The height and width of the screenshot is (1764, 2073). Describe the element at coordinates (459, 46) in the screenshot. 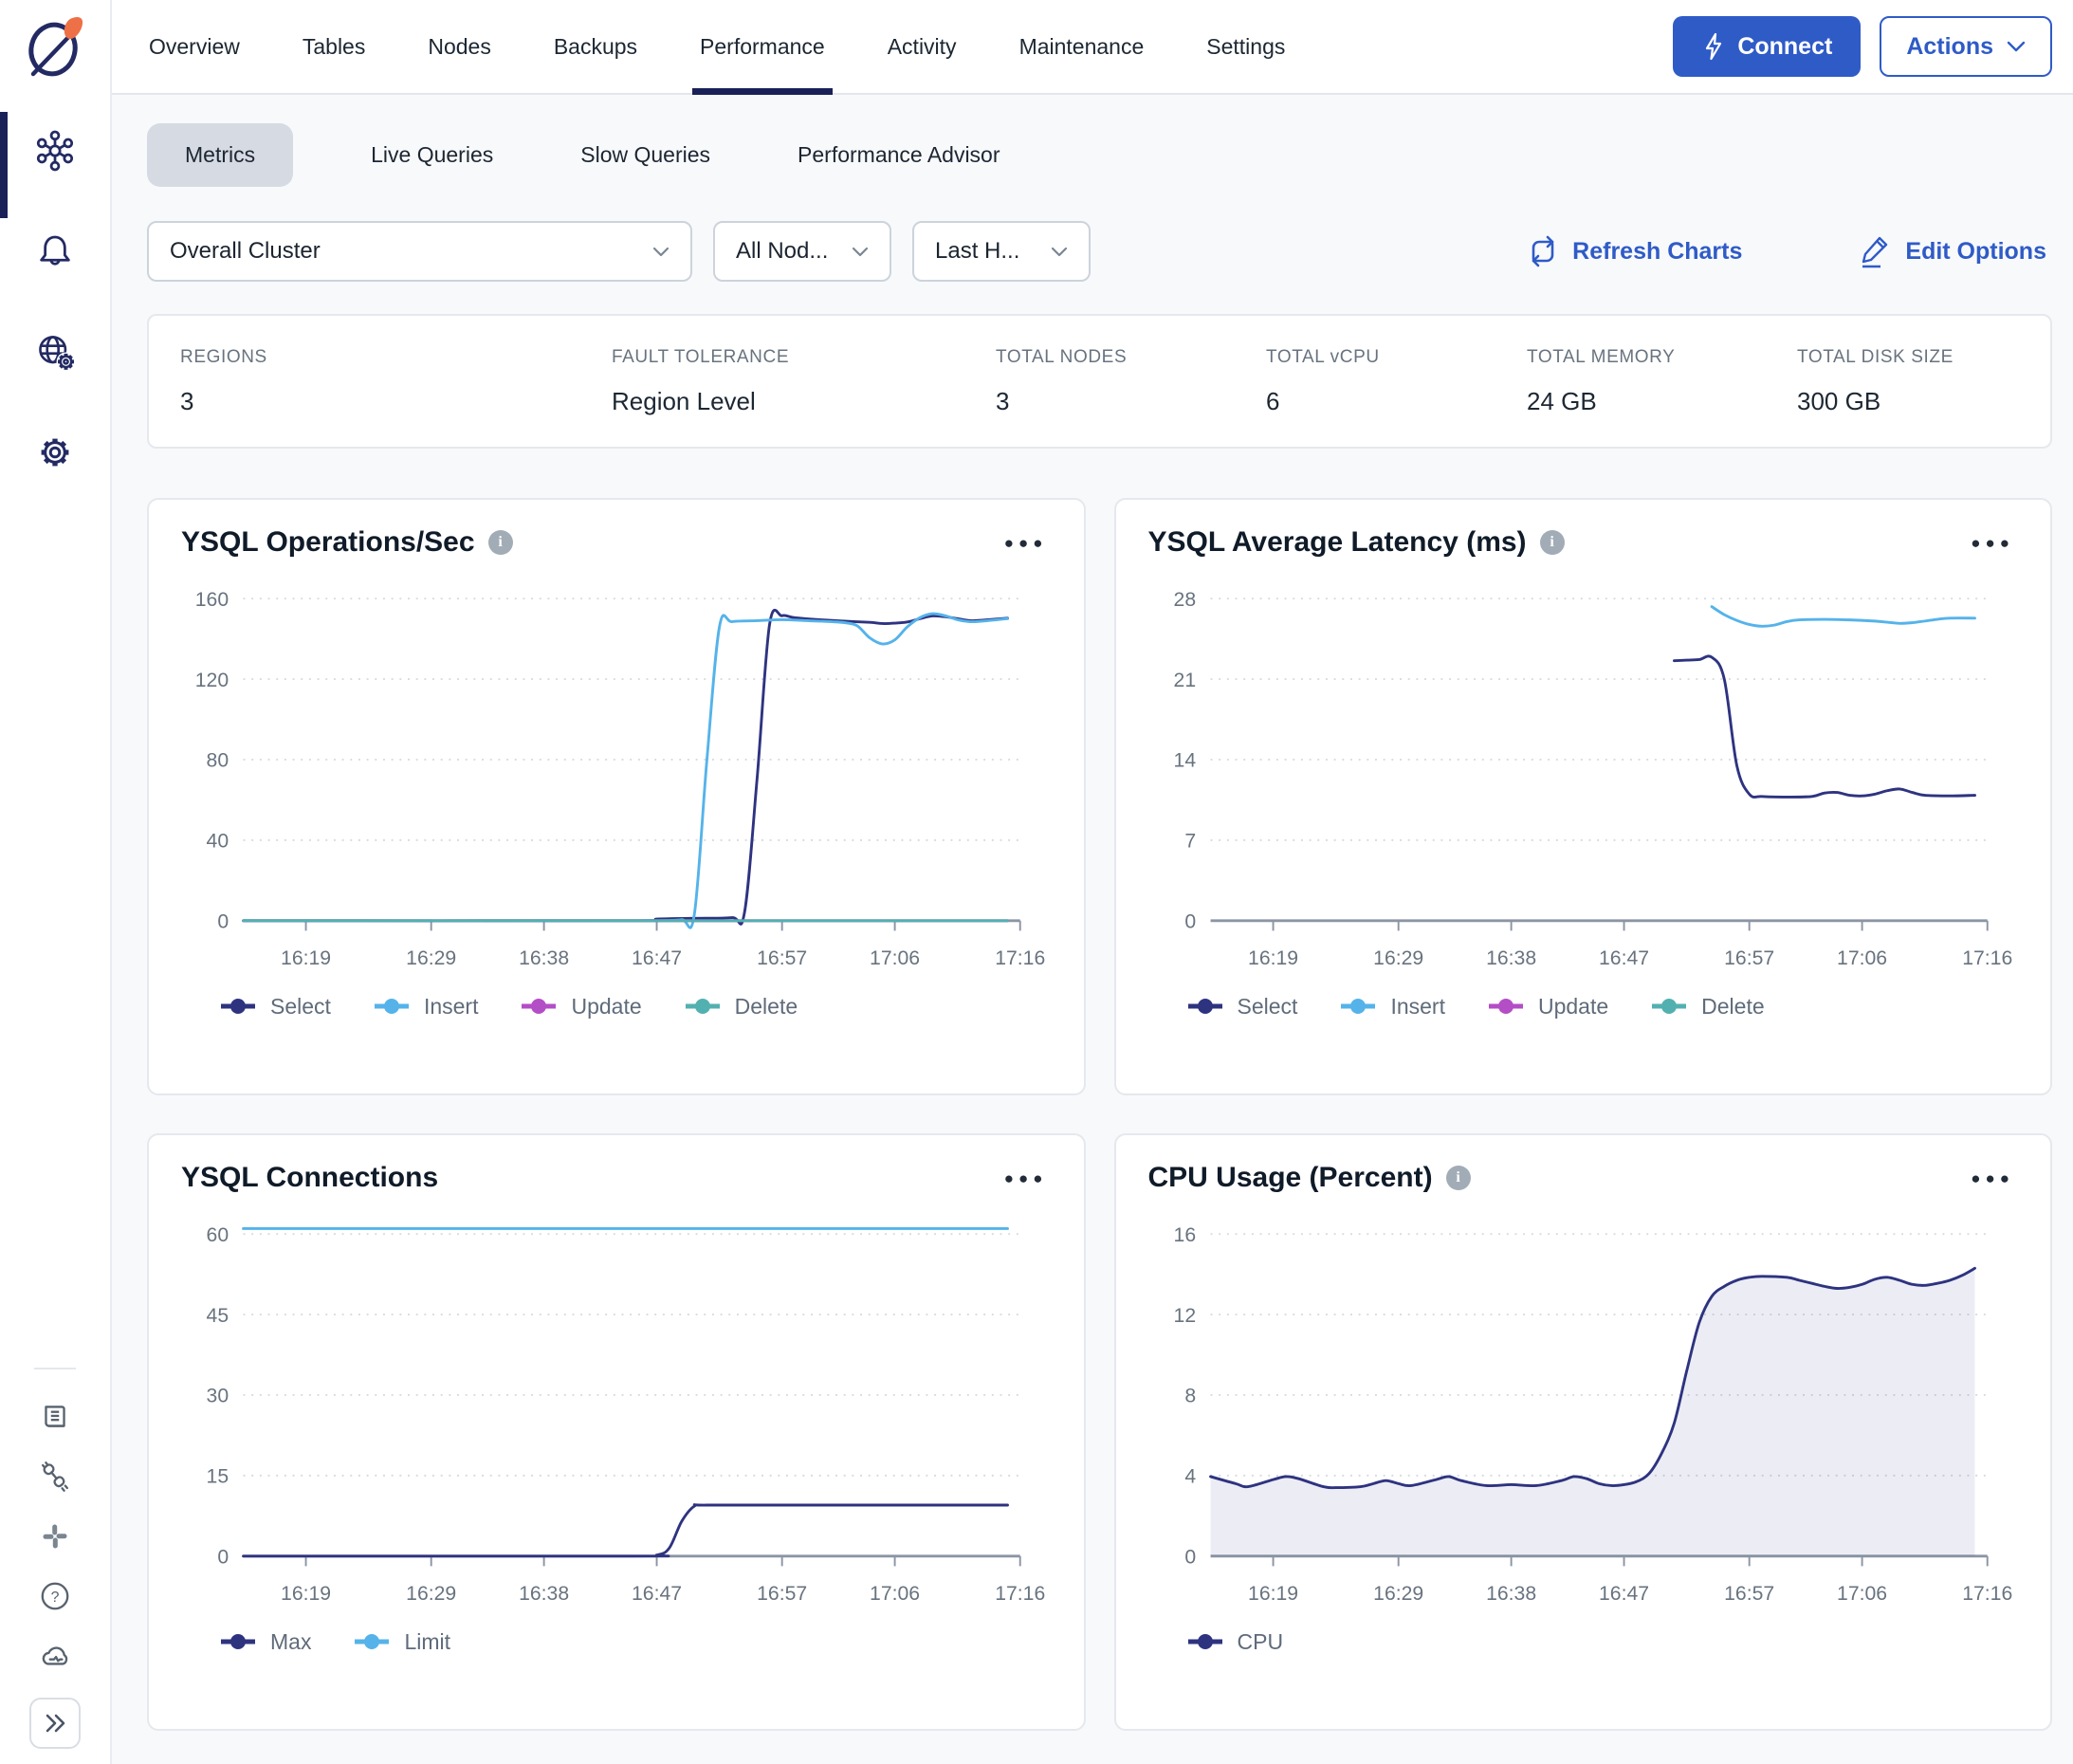

I see `tab-nodes: Nodes` at that location.